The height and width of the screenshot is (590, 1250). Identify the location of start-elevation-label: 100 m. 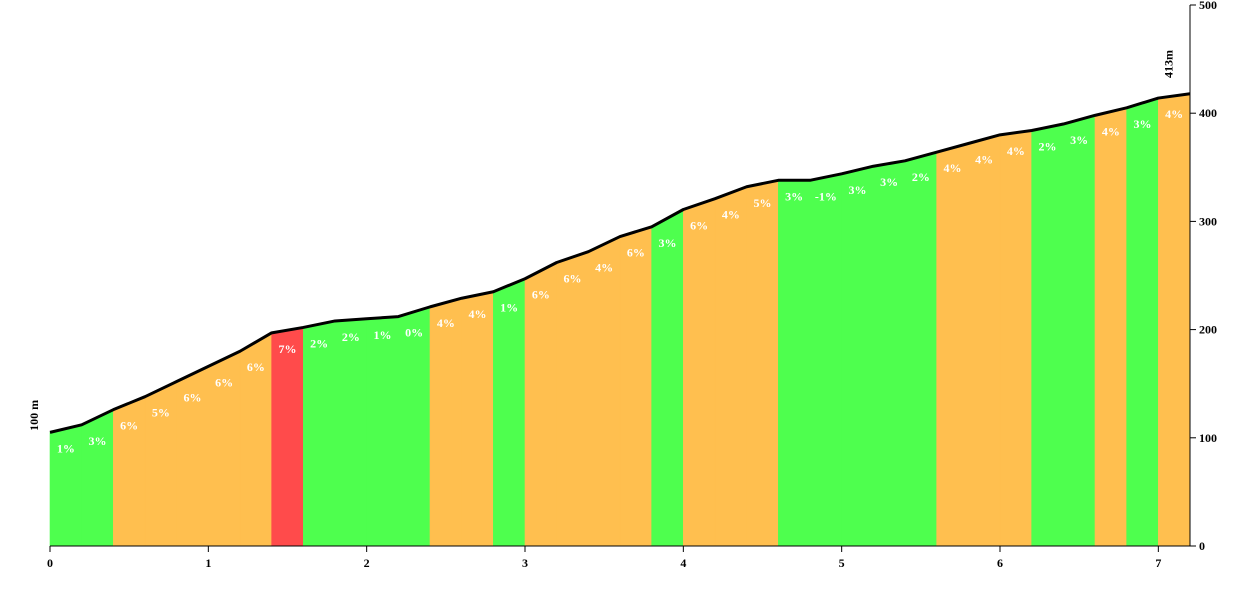
(34, 415).